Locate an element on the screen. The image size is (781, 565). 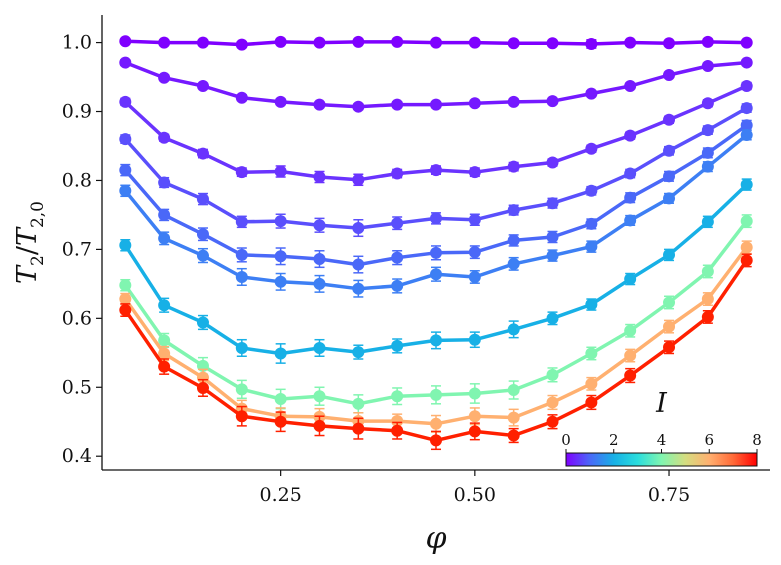
colorbar-tick-label: 0 is located at coordinates (566, 440).